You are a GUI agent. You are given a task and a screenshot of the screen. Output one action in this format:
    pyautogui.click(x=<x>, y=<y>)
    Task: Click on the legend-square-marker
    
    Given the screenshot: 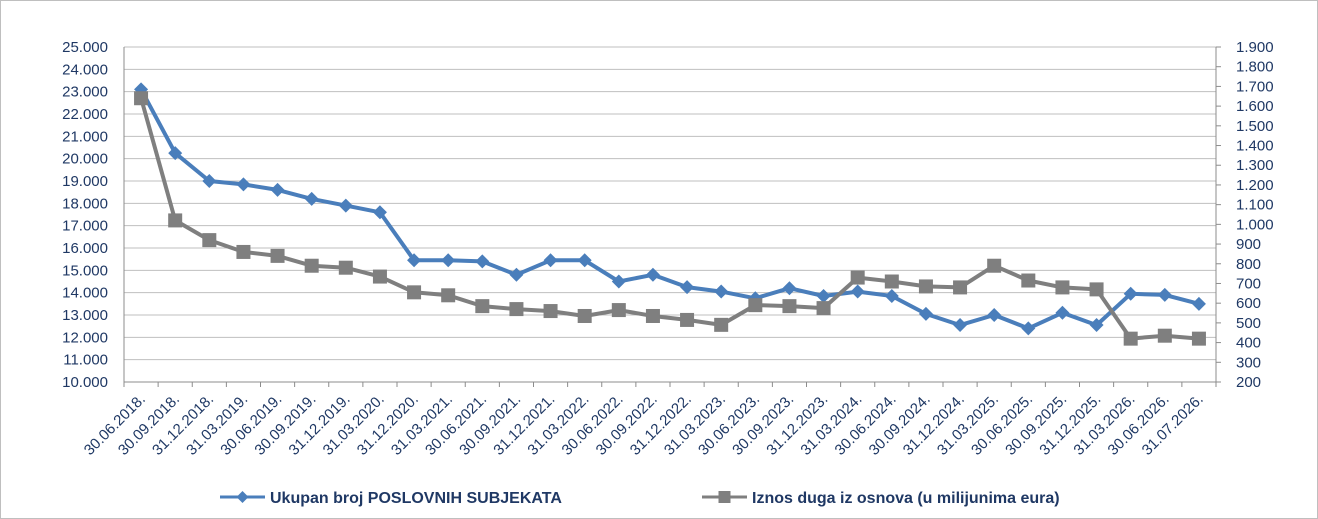 What is the action you would take?
    pyautogui.click(x=724, y=497)
    